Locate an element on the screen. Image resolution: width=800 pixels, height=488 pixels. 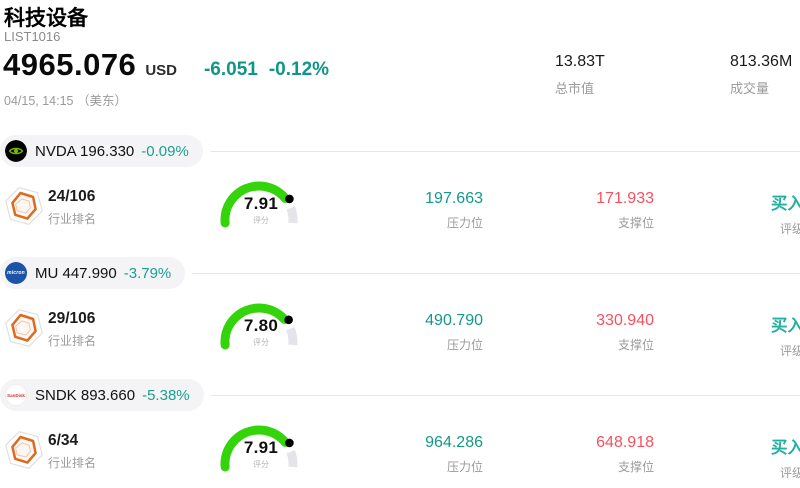
rank-value: 6/34 is located at coordinates (63, 440).